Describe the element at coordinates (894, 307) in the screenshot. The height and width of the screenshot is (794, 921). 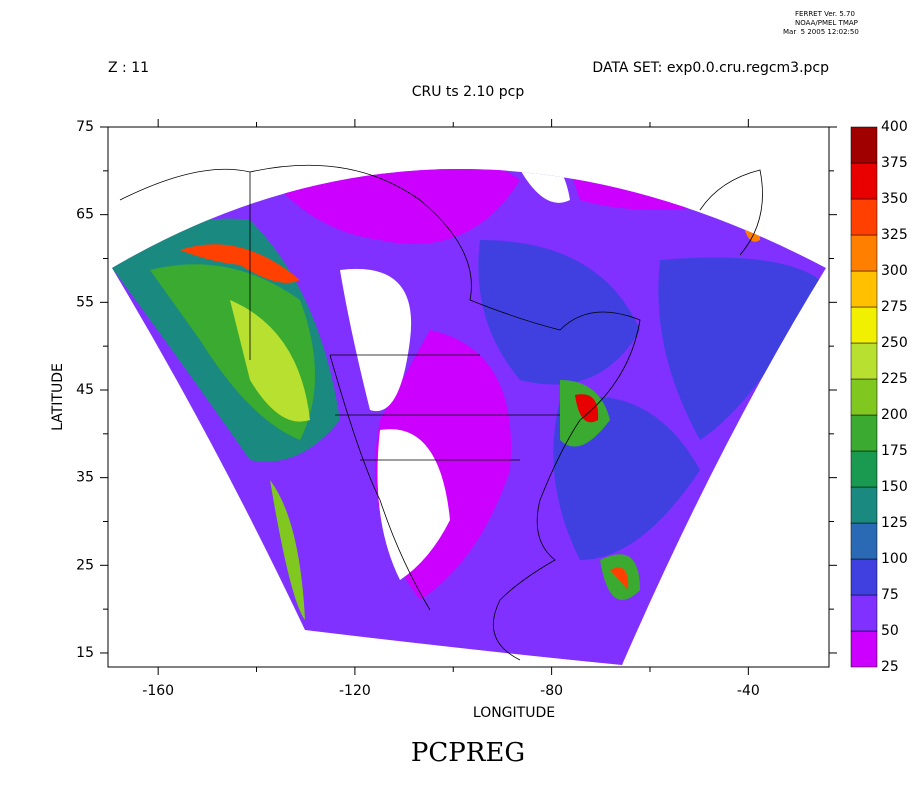
I see `colorbar-label: 275` at that location.